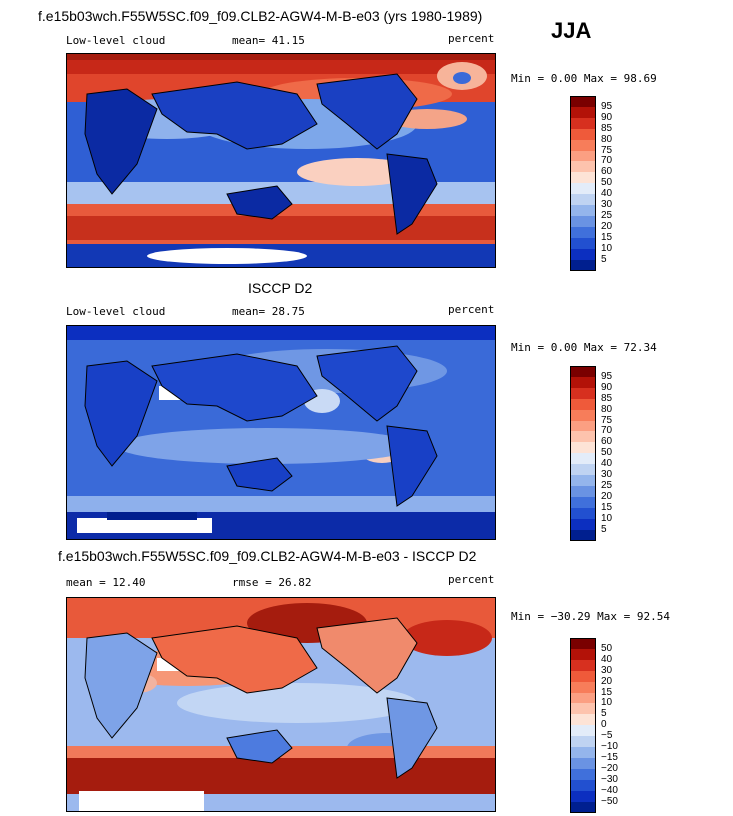 This screenshot has height=816, width=733. Describe the element at coordinates (607, 442) in the screenshot. I see `colorbar-tick-label: 60` at that location.